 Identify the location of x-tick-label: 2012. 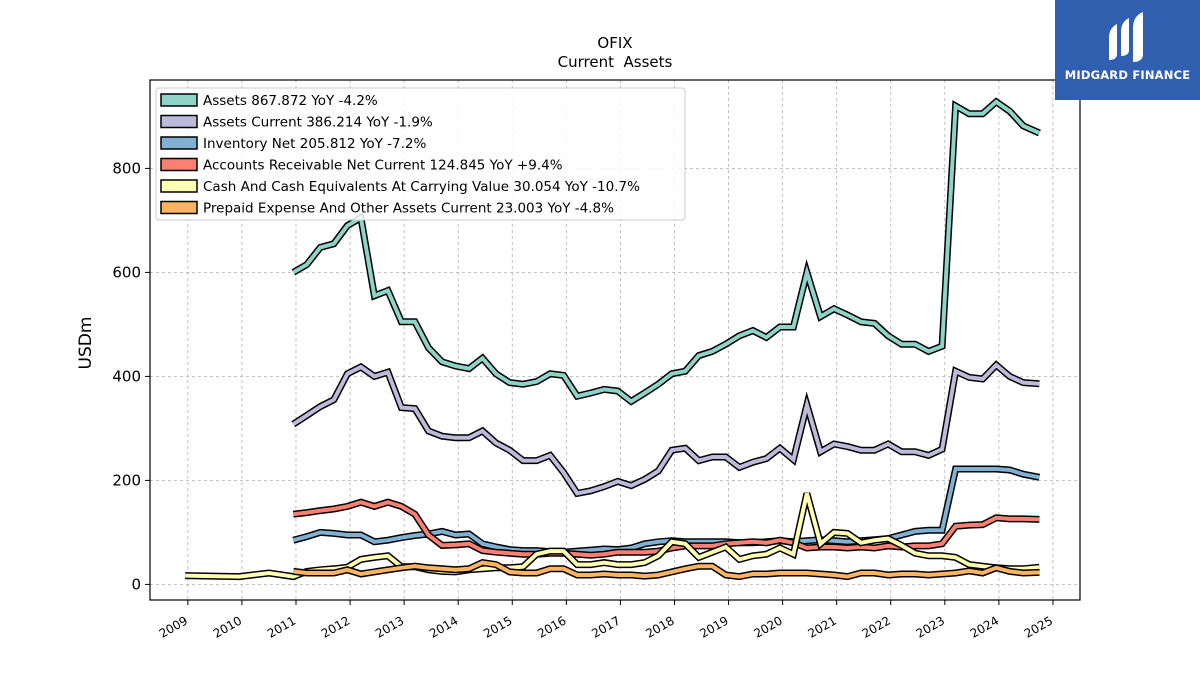
(335, 626).